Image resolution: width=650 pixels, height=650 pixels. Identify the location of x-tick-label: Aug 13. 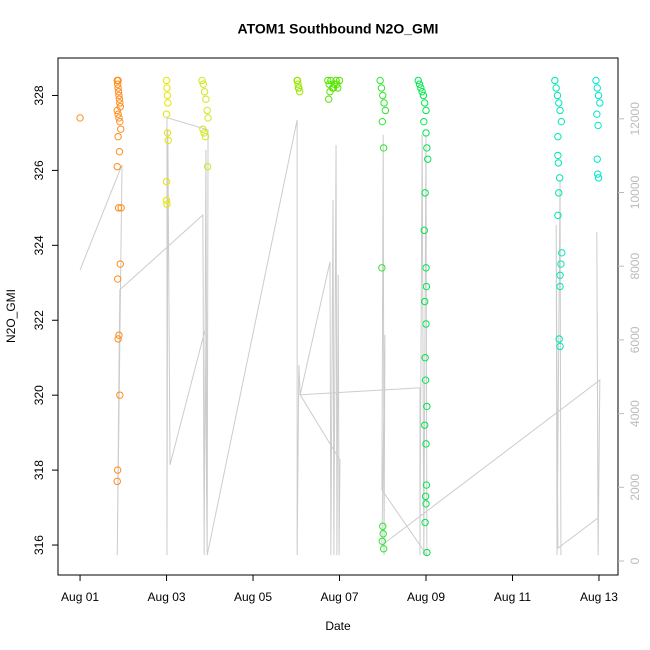
(599, 597).